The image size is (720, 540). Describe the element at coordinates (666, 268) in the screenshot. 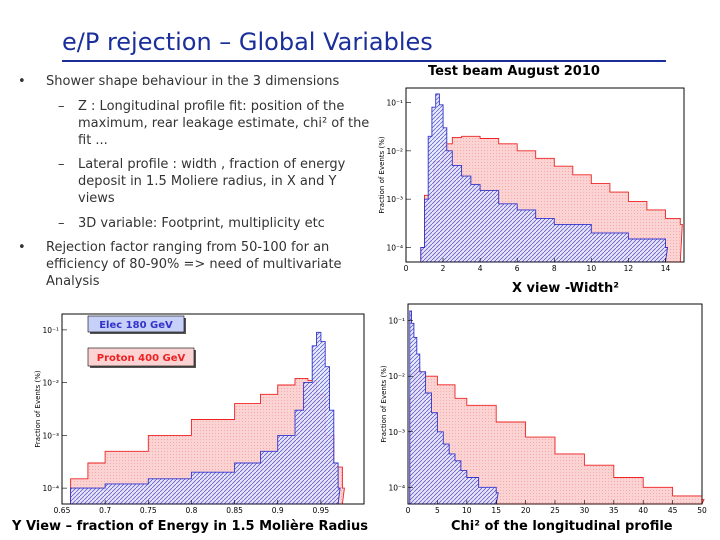

I see `x-tick-label: 14` at that location.